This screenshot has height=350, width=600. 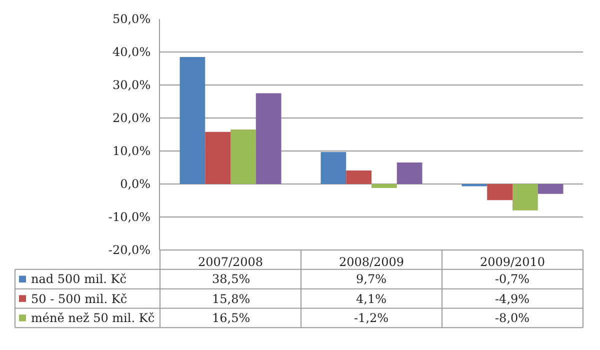 What do you see at coordinates (512, 279) in the screenshot?
I see `data-label: -0,7%` at bounding box center [512, 279].